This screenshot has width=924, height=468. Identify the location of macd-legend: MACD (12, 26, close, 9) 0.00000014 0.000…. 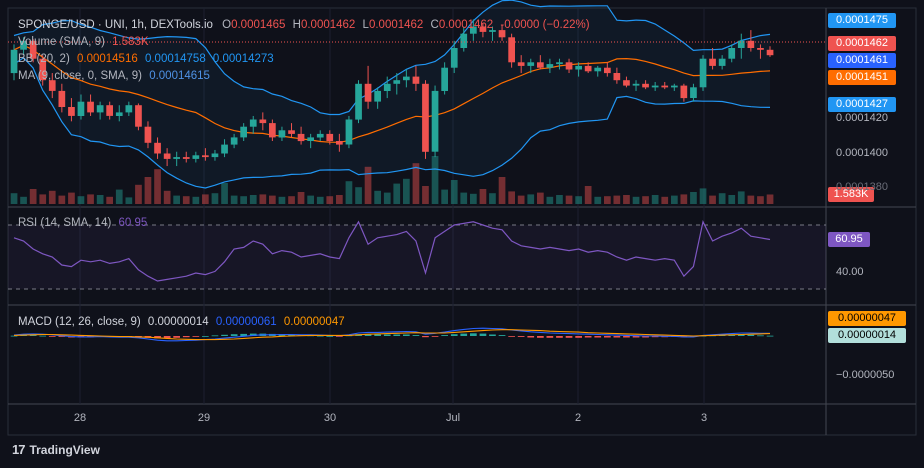
(181, 322).